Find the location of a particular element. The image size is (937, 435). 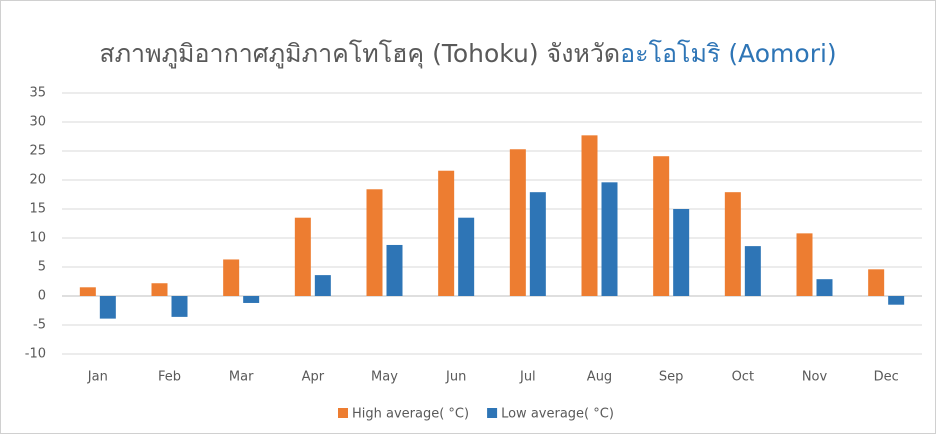

x-tick-label: Dec is located at coordinates (886, 377).